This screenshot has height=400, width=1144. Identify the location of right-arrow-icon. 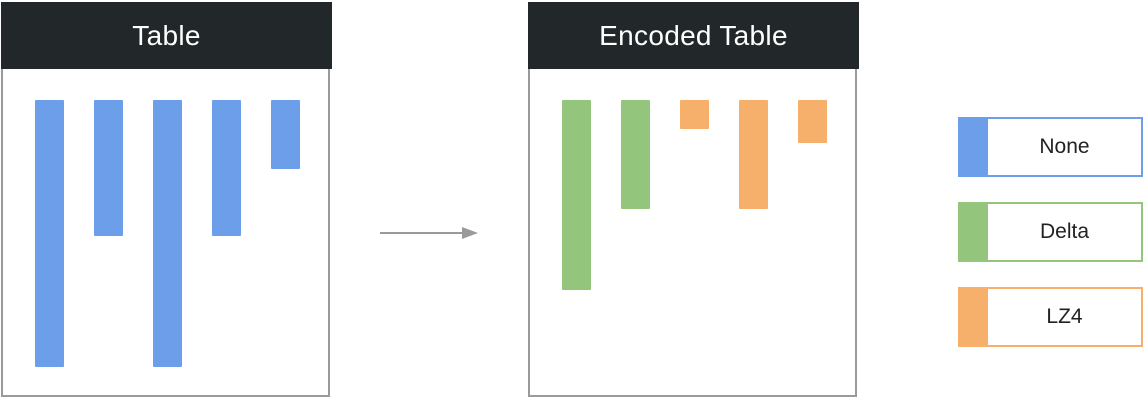
(429, 233).